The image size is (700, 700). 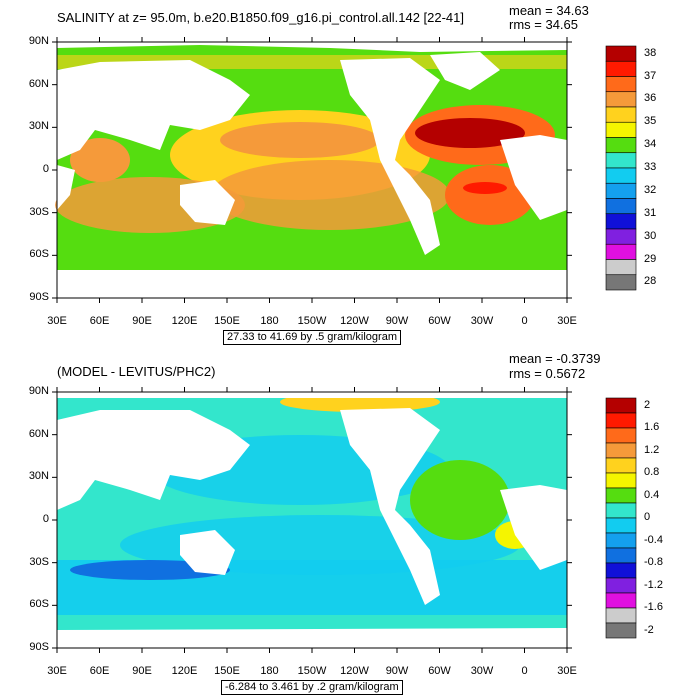 What do you see at coordinates (524, 321) in the screenshot?
I see `top-lon-label: 0` at bounding box center [524, 321].